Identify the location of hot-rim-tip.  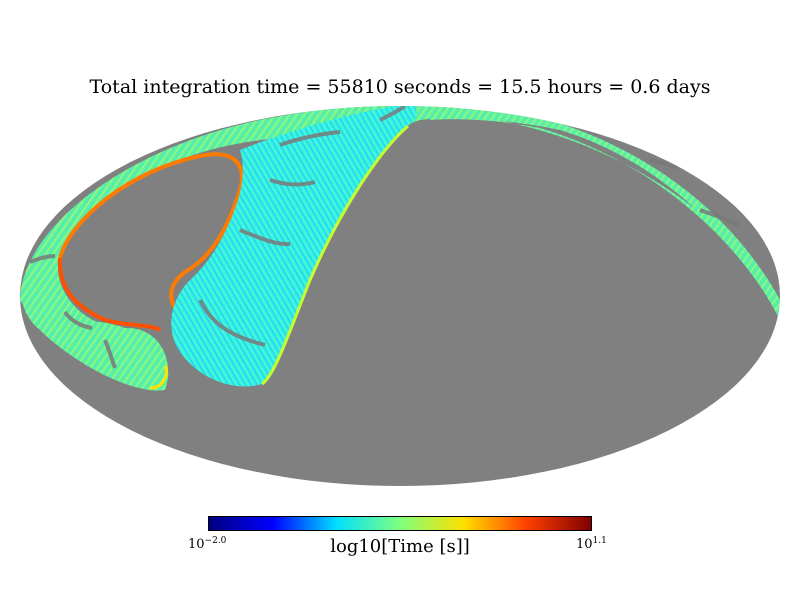
(158, 377).